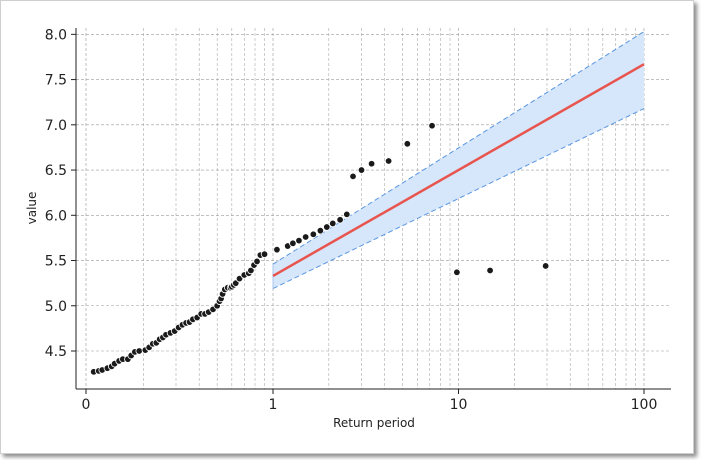 The image size is (701, 460). What do you see at coordinates (56, 307) in the screenshot?
I see `y-tick-label: 5.0` at bounding box center [56, 307].